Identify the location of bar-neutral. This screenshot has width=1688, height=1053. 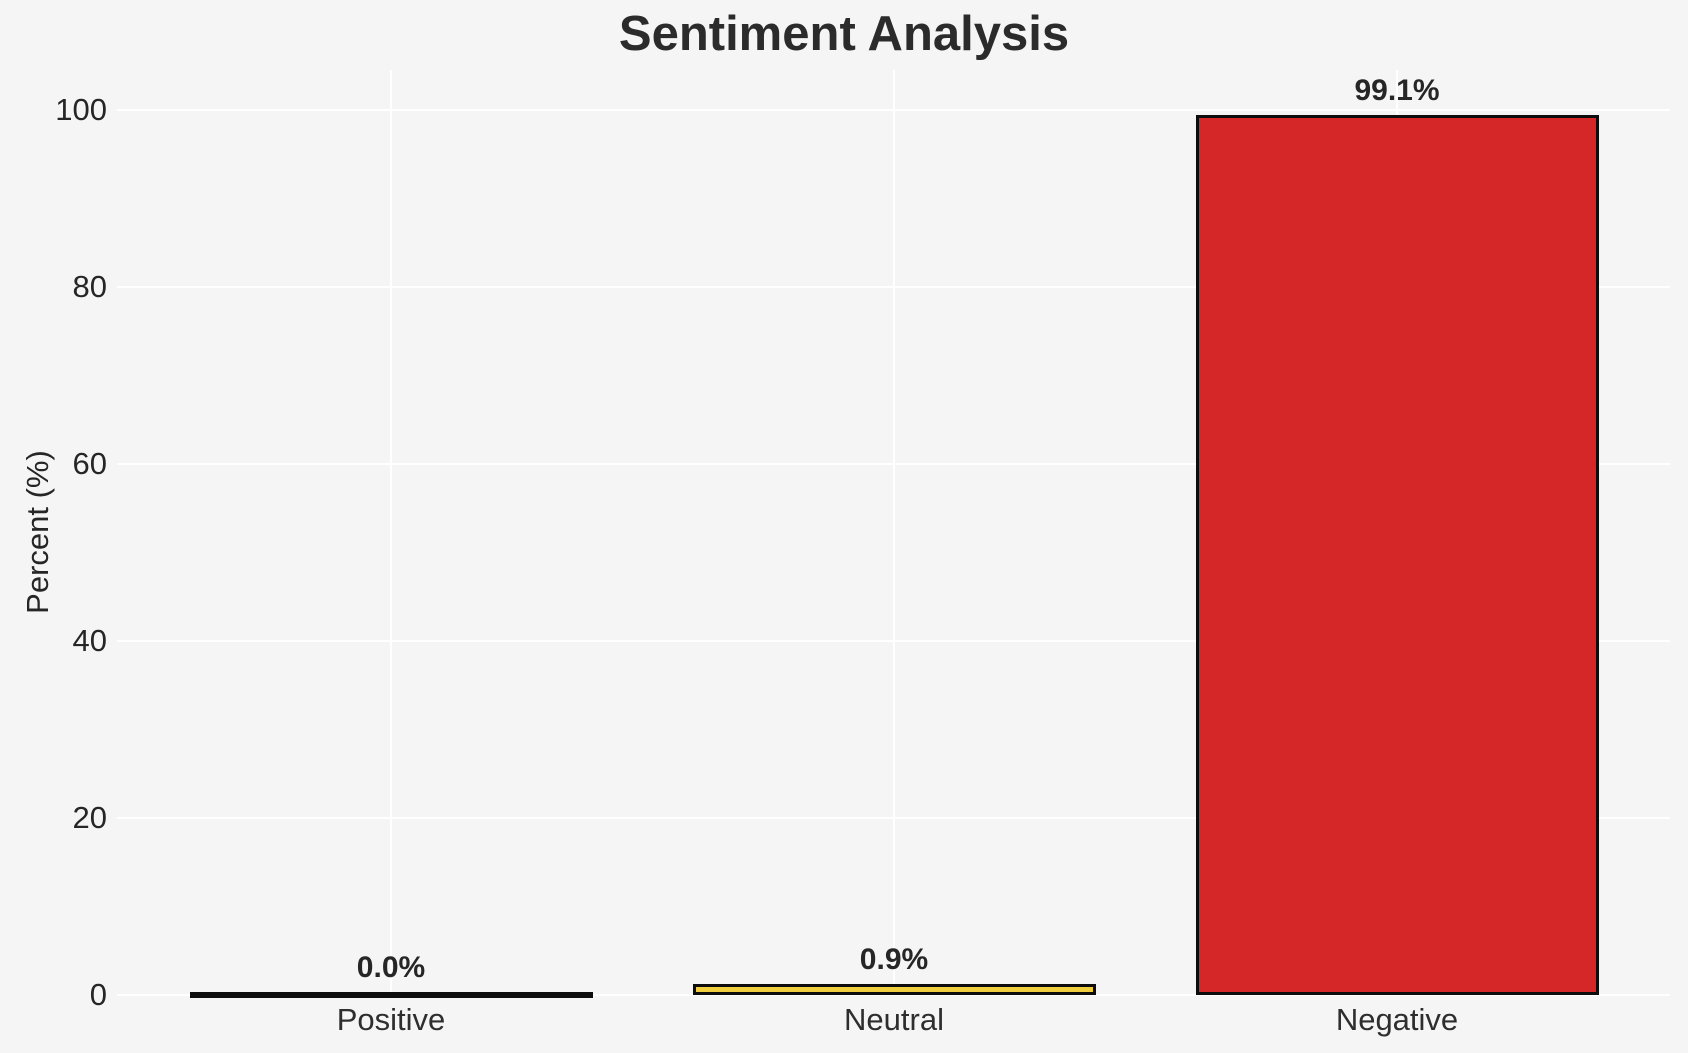
(894, 989).